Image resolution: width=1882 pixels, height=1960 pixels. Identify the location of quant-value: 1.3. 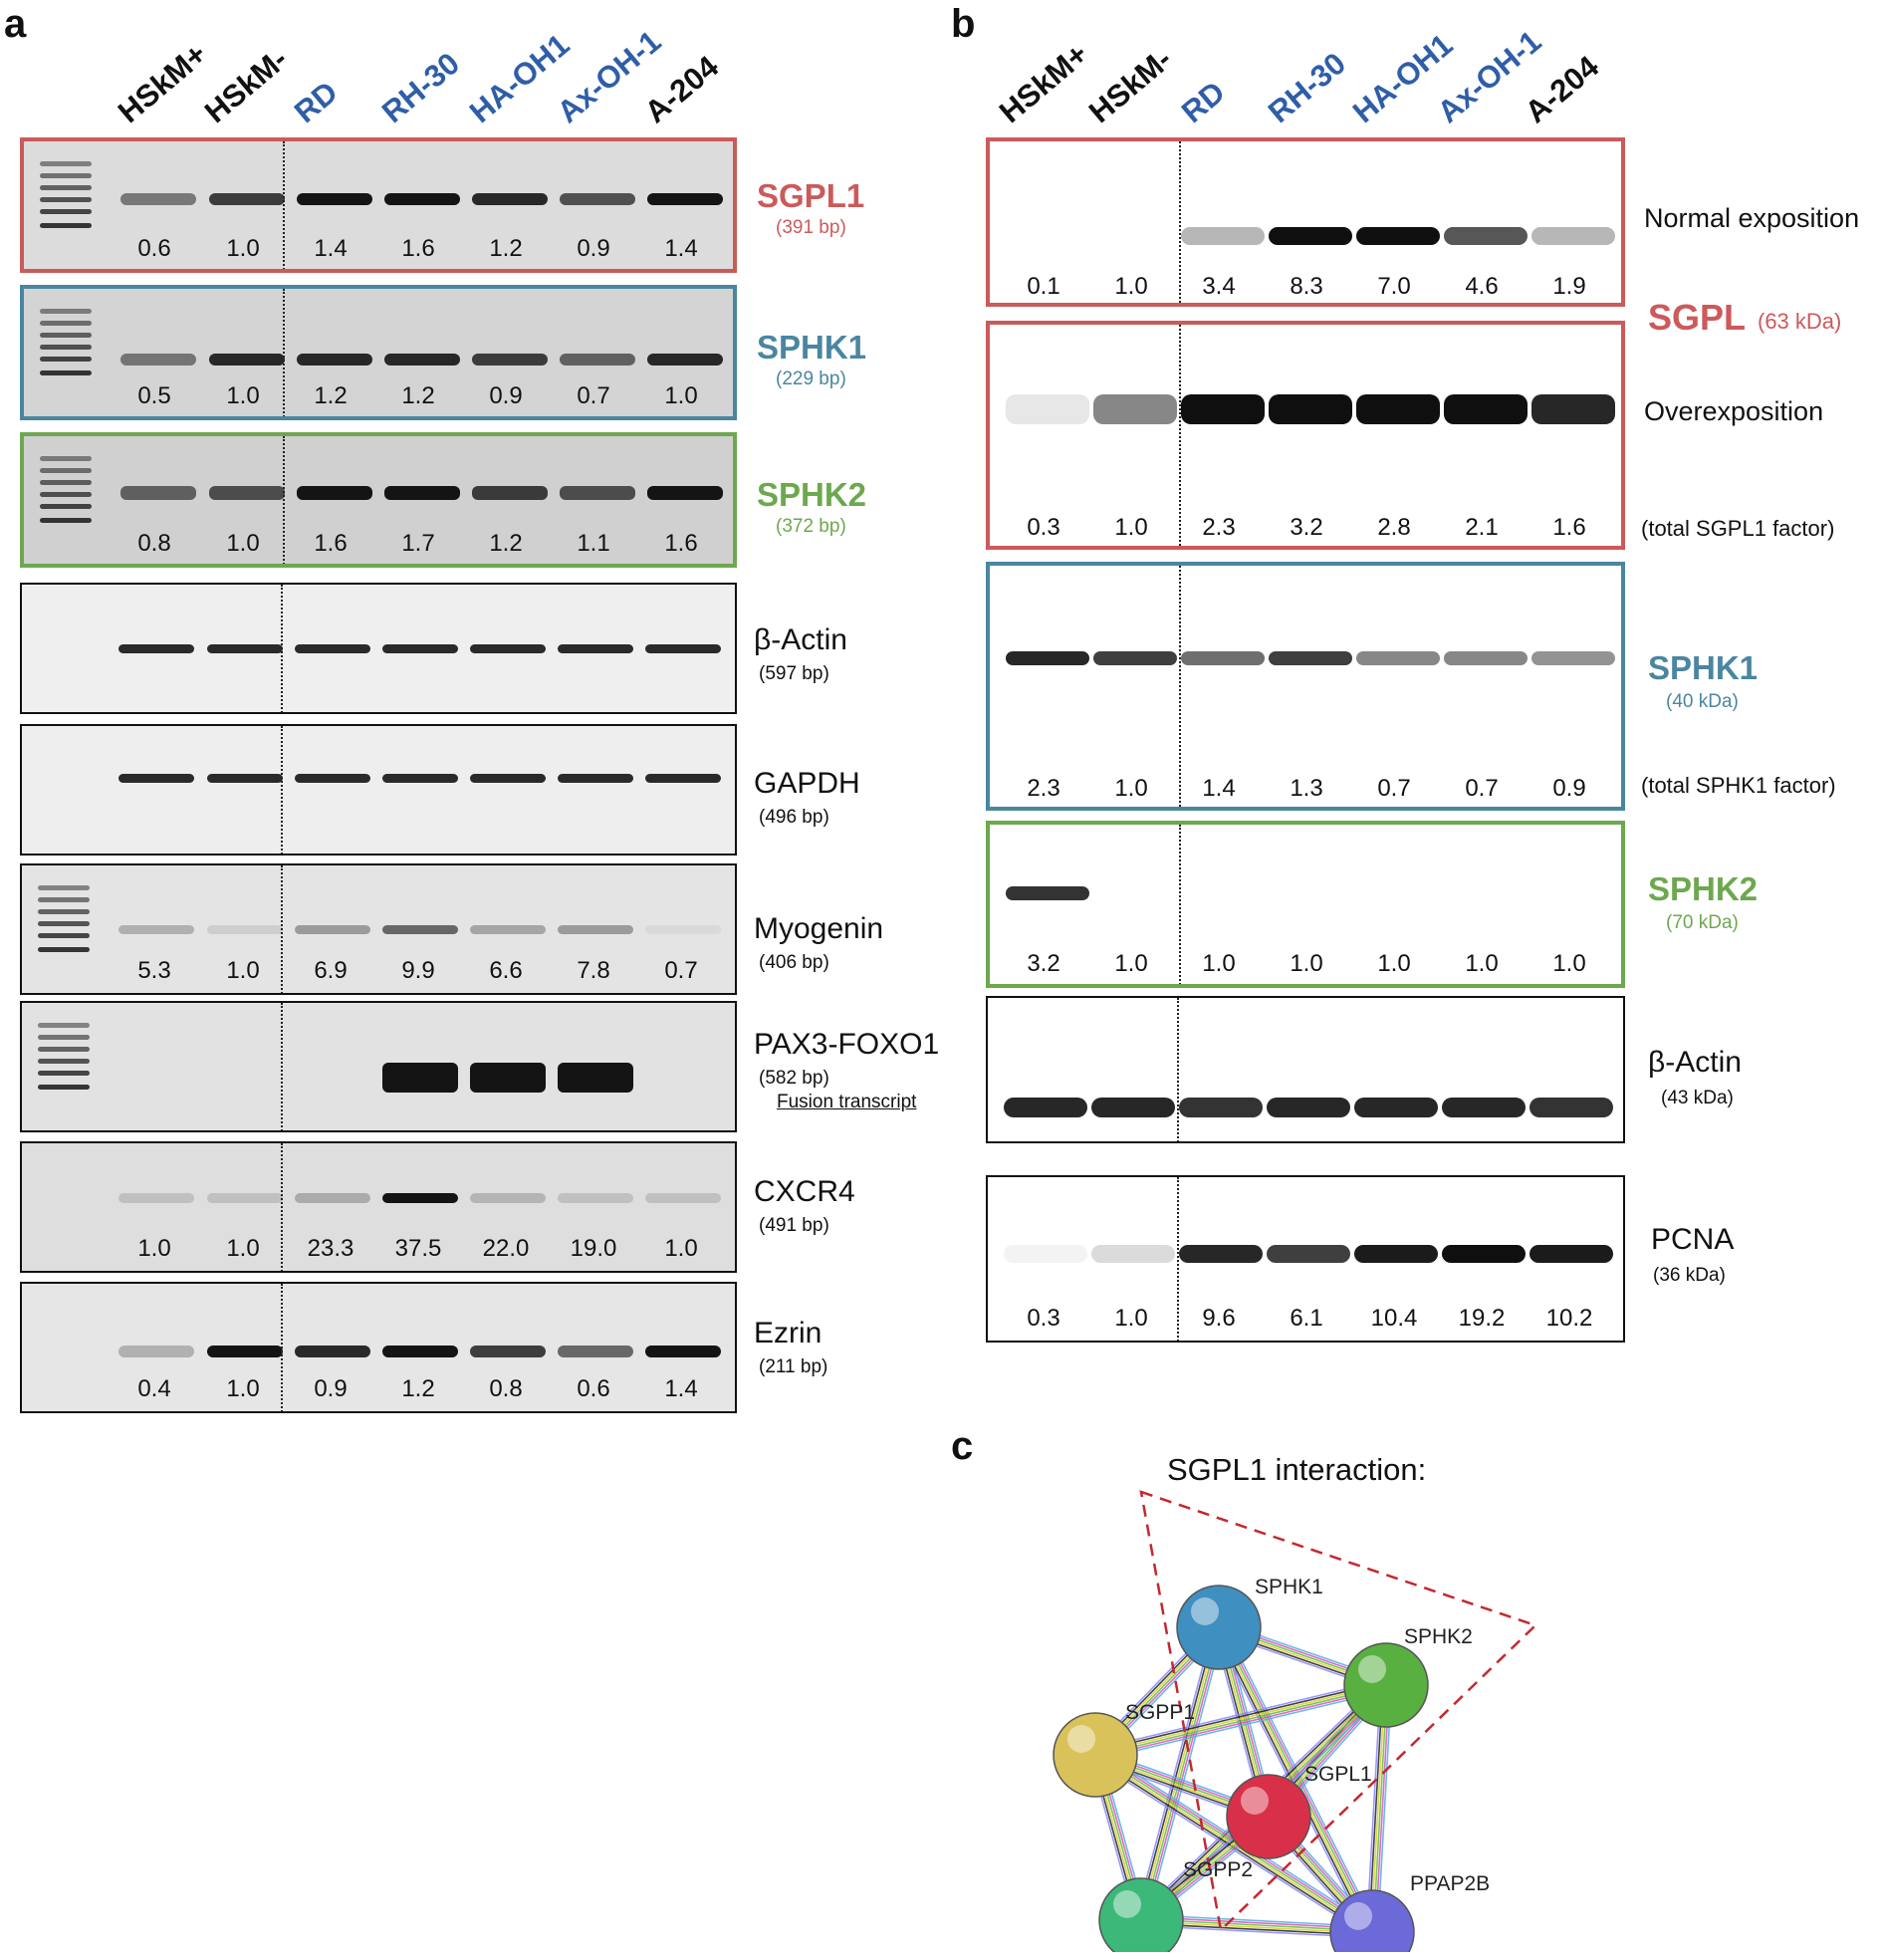
(1306, 789).